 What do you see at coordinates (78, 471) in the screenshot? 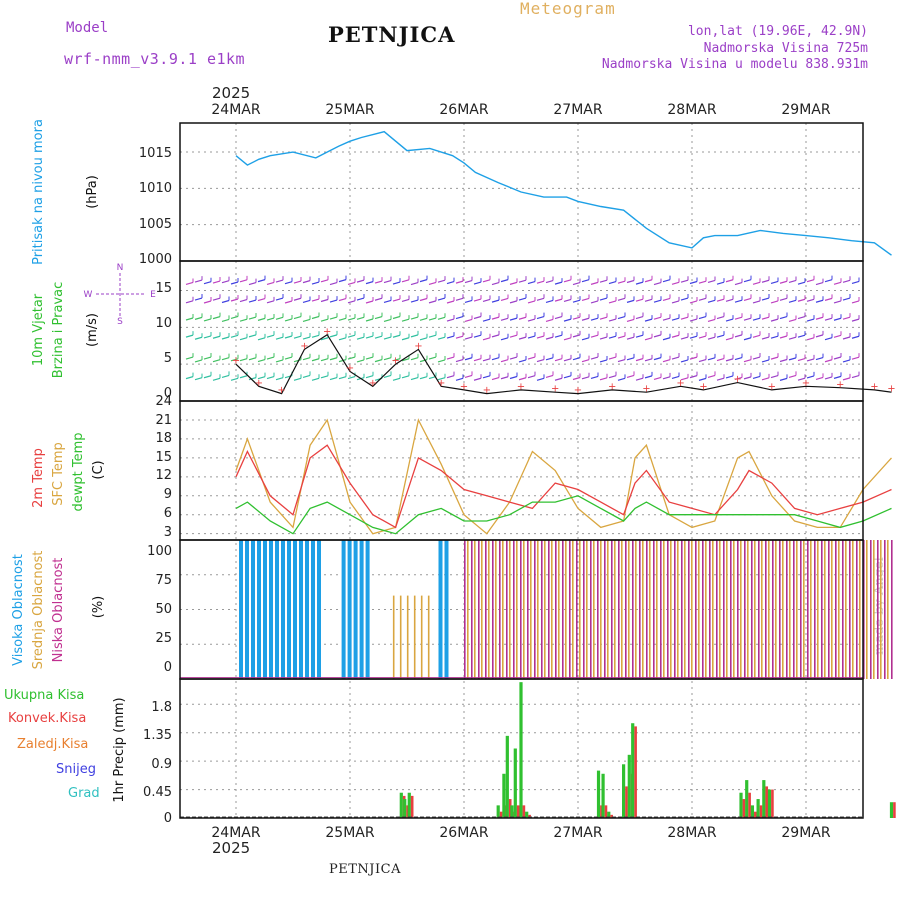
I see `temp-ylabel-c: dewpt Temp` at bounding box center [78, 471].